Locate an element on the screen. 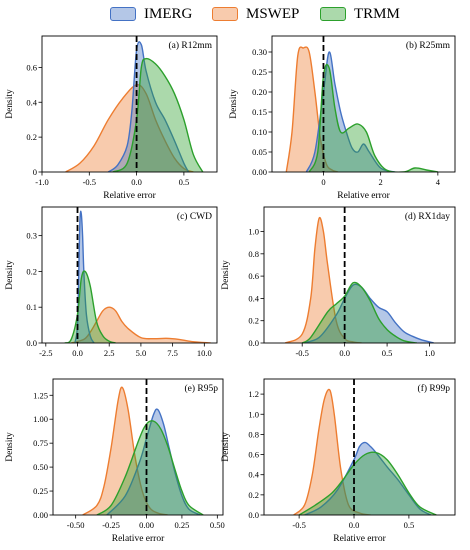 The width and height of the screenshot is (470, 550). x-tick-label: 4 is located at coordinates (438, 182).